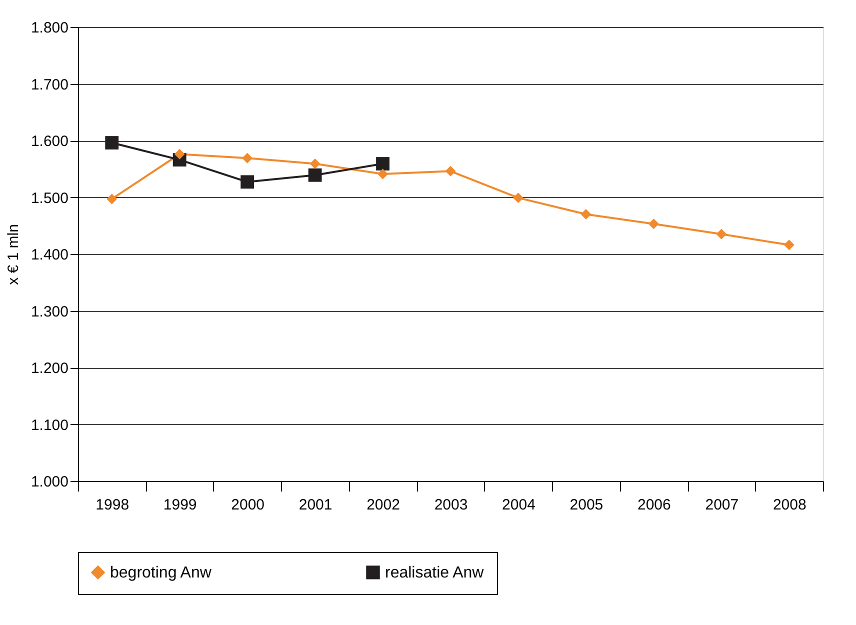  I want to click on legend-label: realisatie Anw, so click(434, 573).